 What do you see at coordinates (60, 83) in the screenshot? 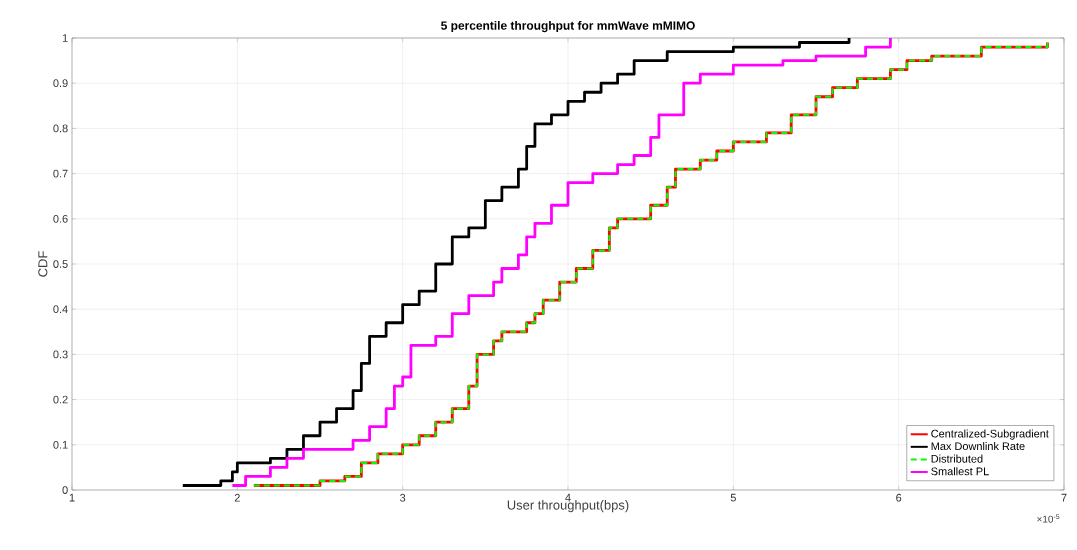
I see `y-tick-label: 0.9` at bounding box center [60, 83].